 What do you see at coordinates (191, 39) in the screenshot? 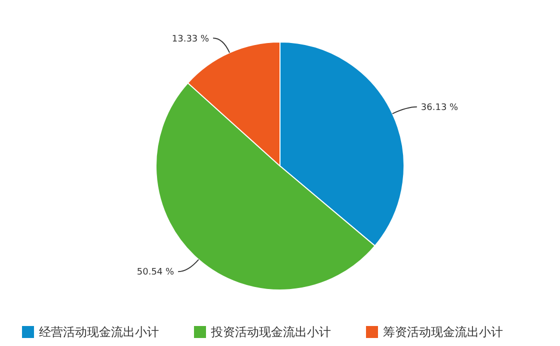
I see `data-label: 13.33 %` at bounding box center [191, 39].